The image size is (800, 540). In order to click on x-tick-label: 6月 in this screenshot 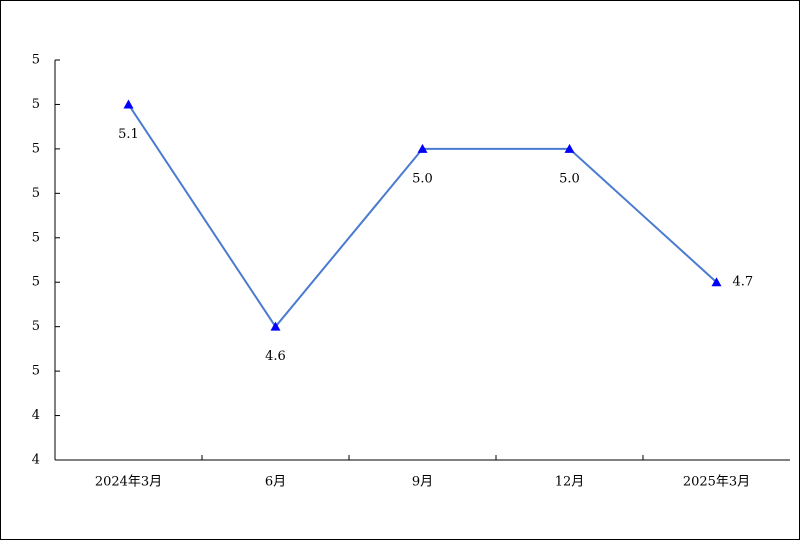, I will do `click(275, 482)`.